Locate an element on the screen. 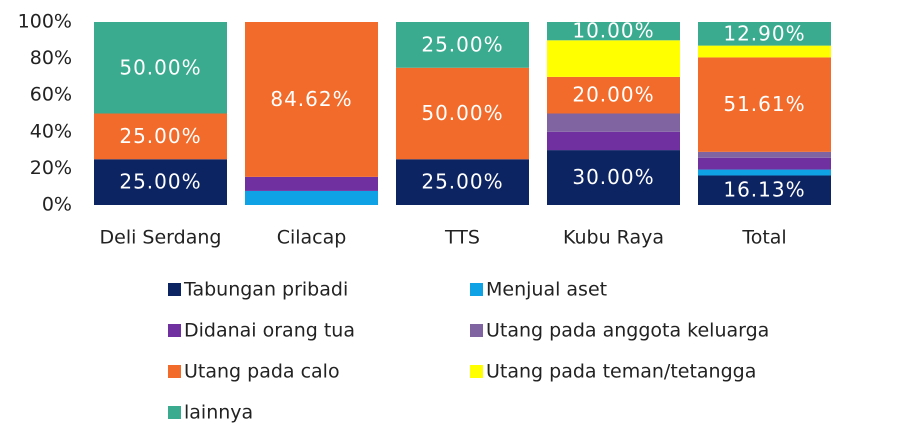 The height and width of the screenshot is (439, 910). legend-label: Tabungan pribadi is located at coordinates (265, 290).